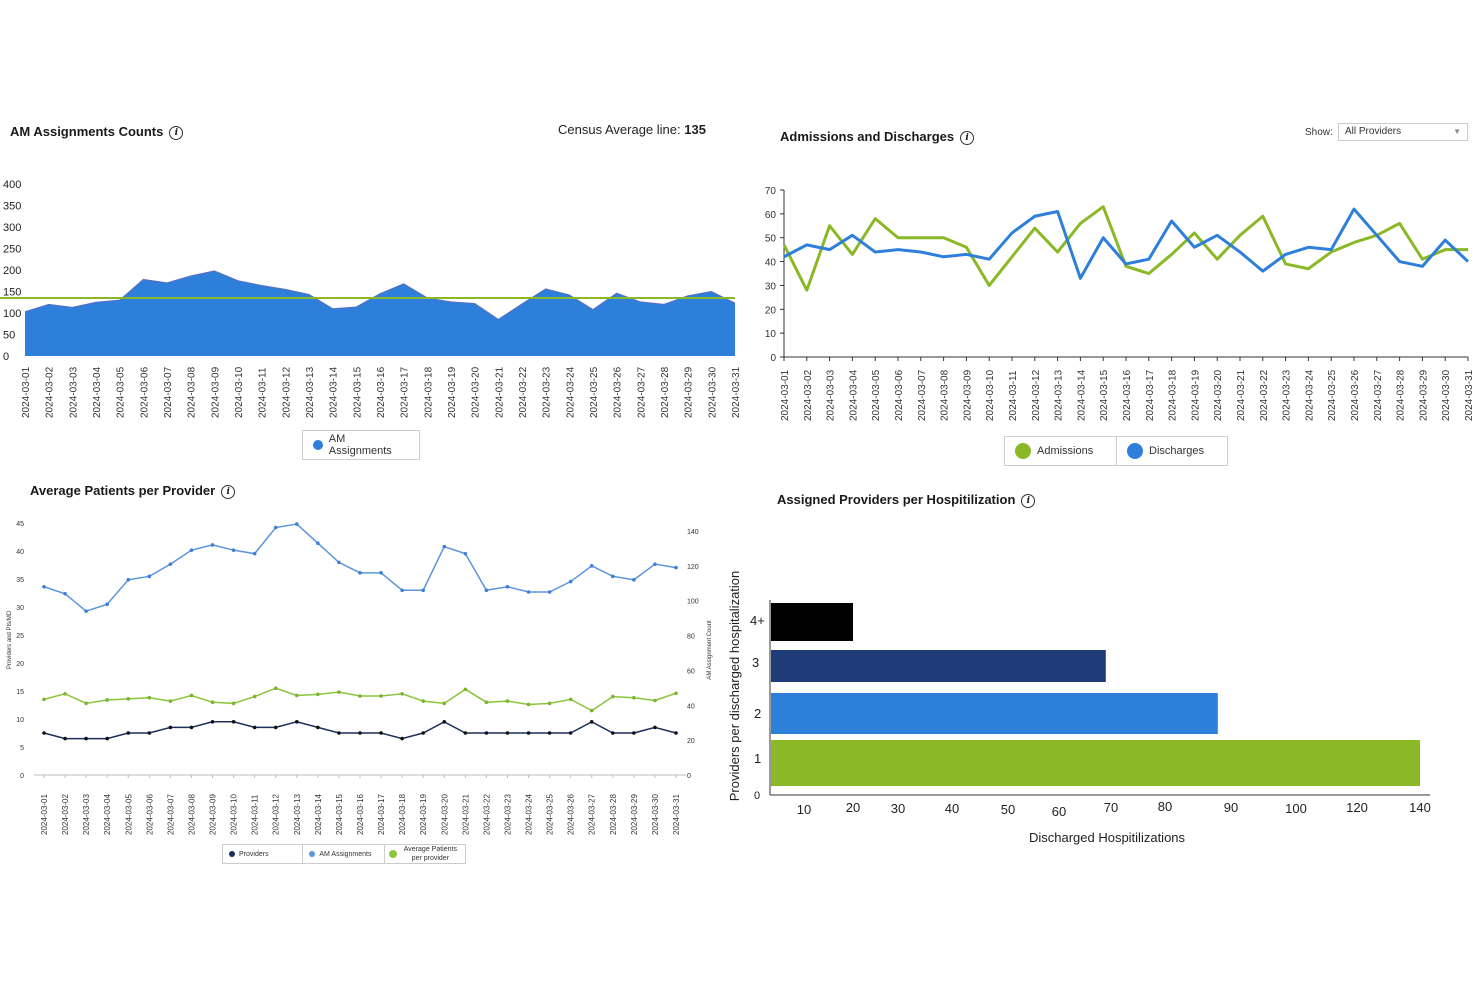  Describe the element at coordinates (1171, 451) in the screenshot. I see `legend-item-discharges: Discharges` at that location.